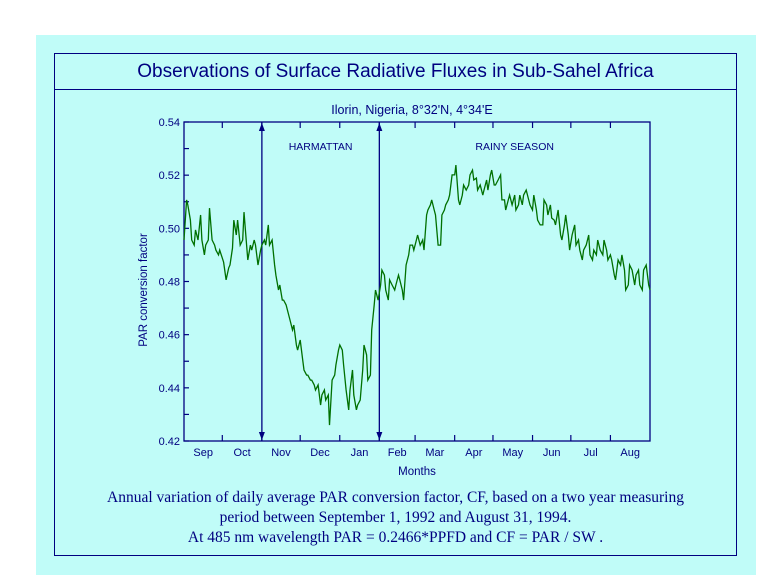 Image resolution: width=780 pixels, height=585 pixels. I want to click on x-tick-label: Apr, so click(473, 453).